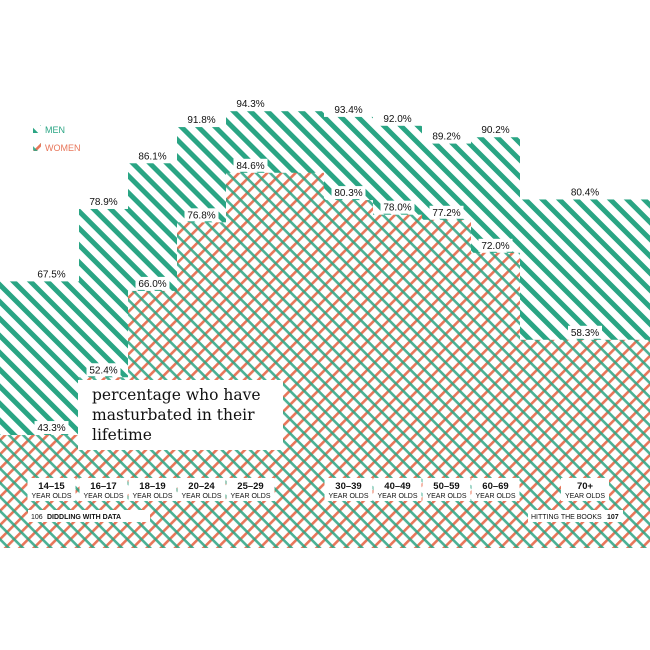 This screenshot has height=650, width=650. I want to click on women-value-label: 52.4%, so click(103, 370).